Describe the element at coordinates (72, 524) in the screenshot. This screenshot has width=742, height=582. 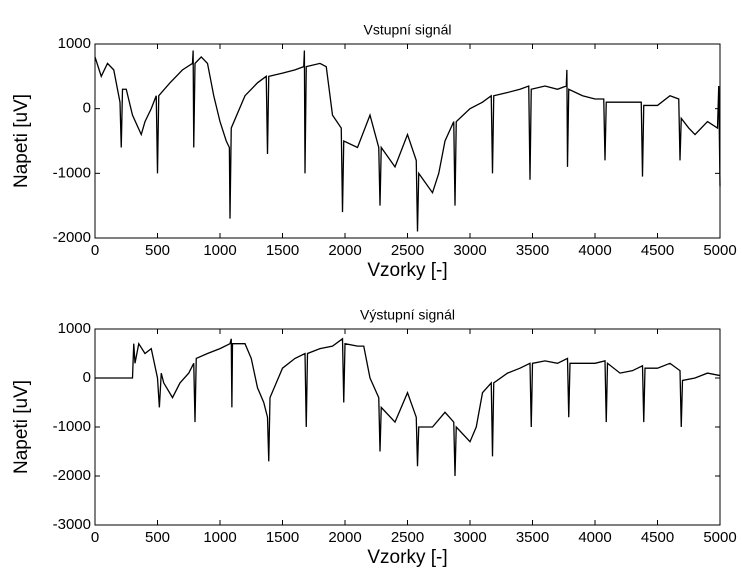
I see `y-tick-label: -3000` at that location.